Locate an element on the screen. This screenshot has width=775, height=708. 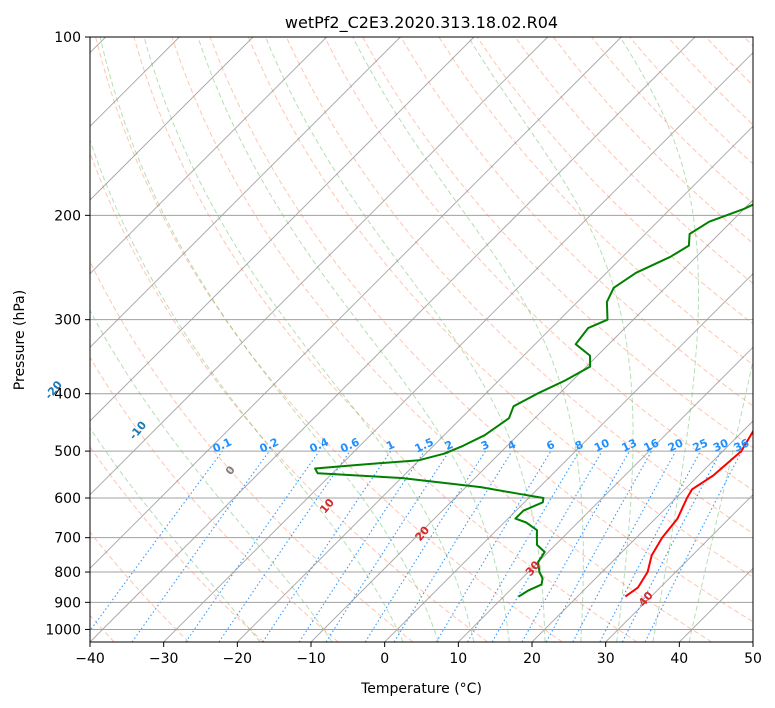
y-tick-label: 1000 is located at coordinates (63, 630).